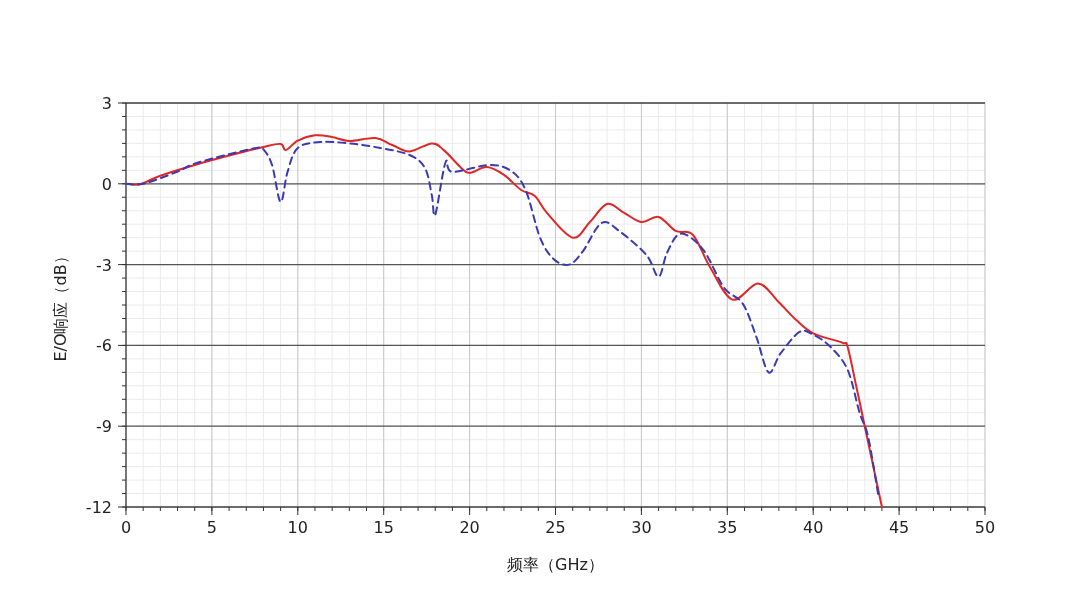 This screenshot has width=1080, height=607. Describe the element at coordinates (98, 507) in the screenshot. I see `y-tick-label: -12` at that location.